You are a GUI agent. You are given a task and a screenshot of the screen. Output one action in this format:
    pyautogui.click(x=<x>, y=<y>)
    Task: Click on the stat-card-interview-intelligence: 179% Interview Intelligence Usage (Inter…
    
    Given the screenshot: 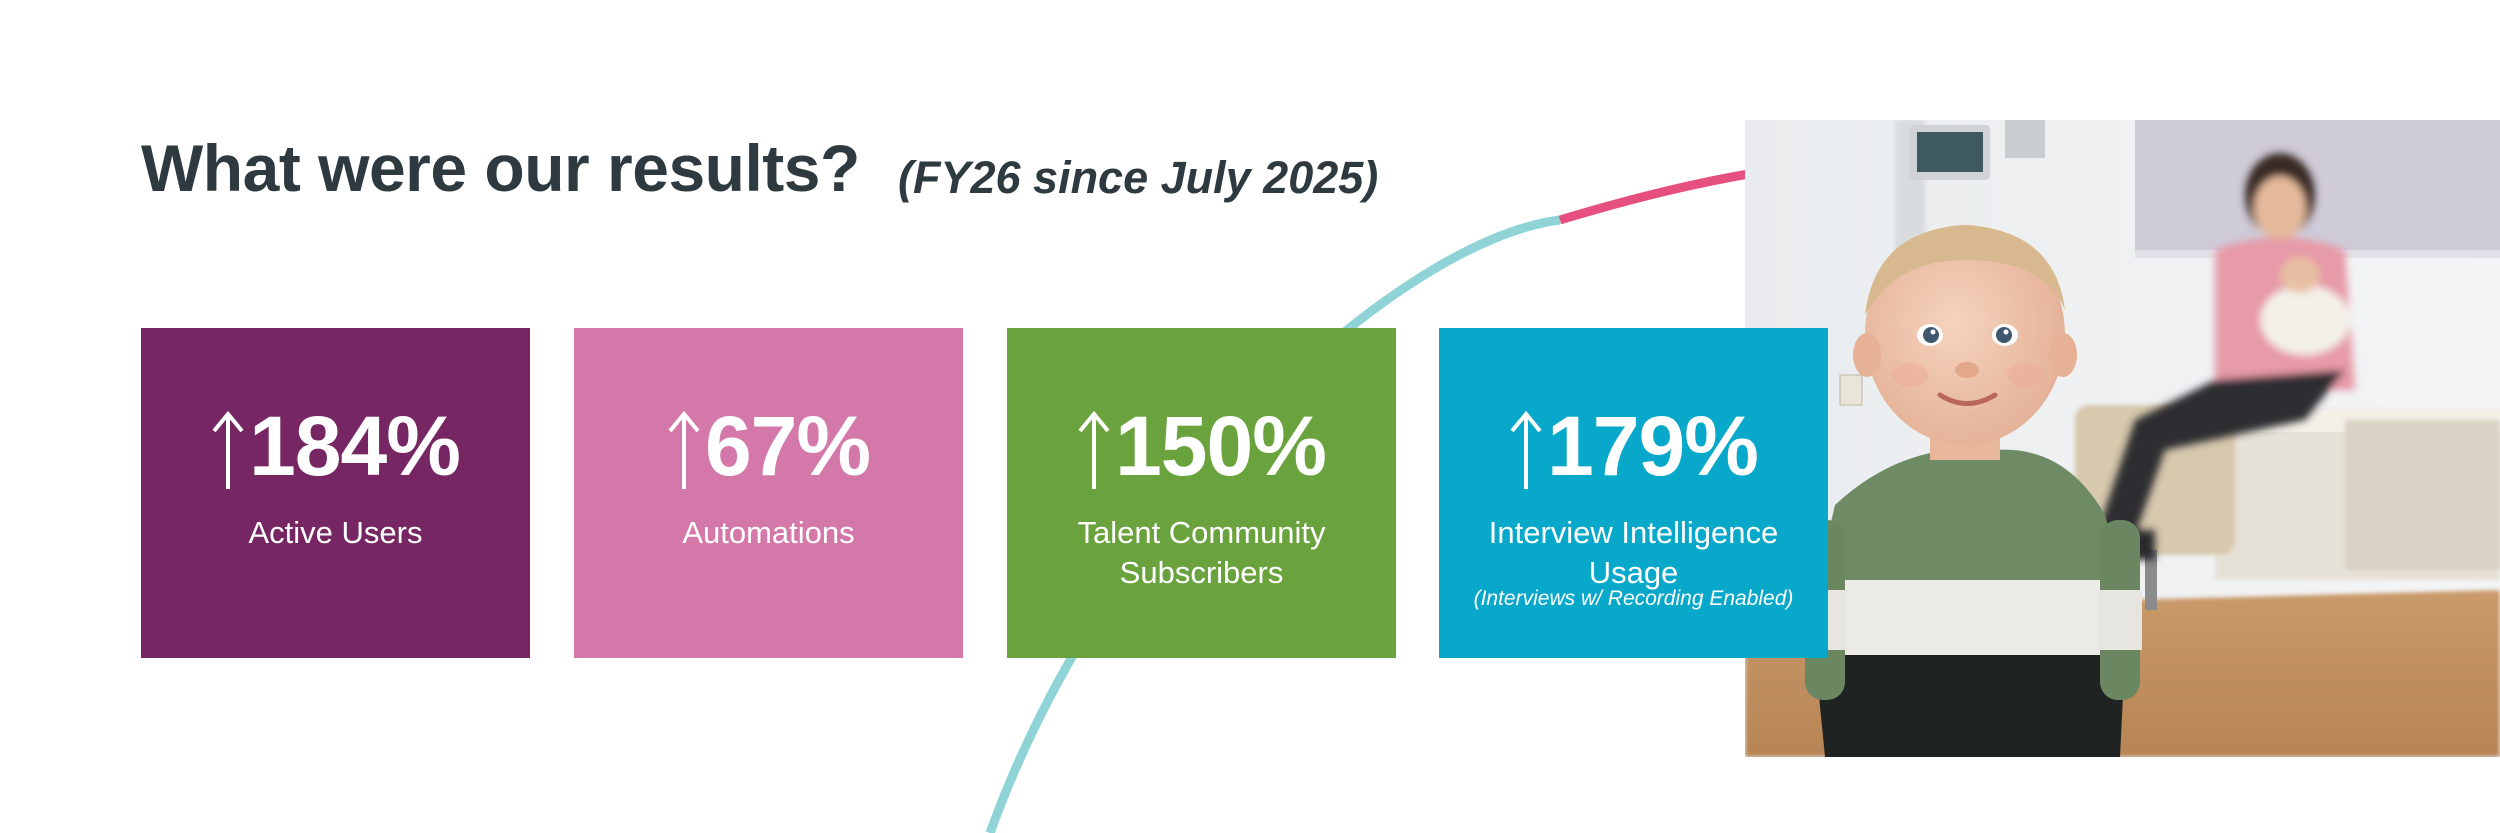 What is the action you would take?
    pyautogui.click(x=1633, y=493)
    